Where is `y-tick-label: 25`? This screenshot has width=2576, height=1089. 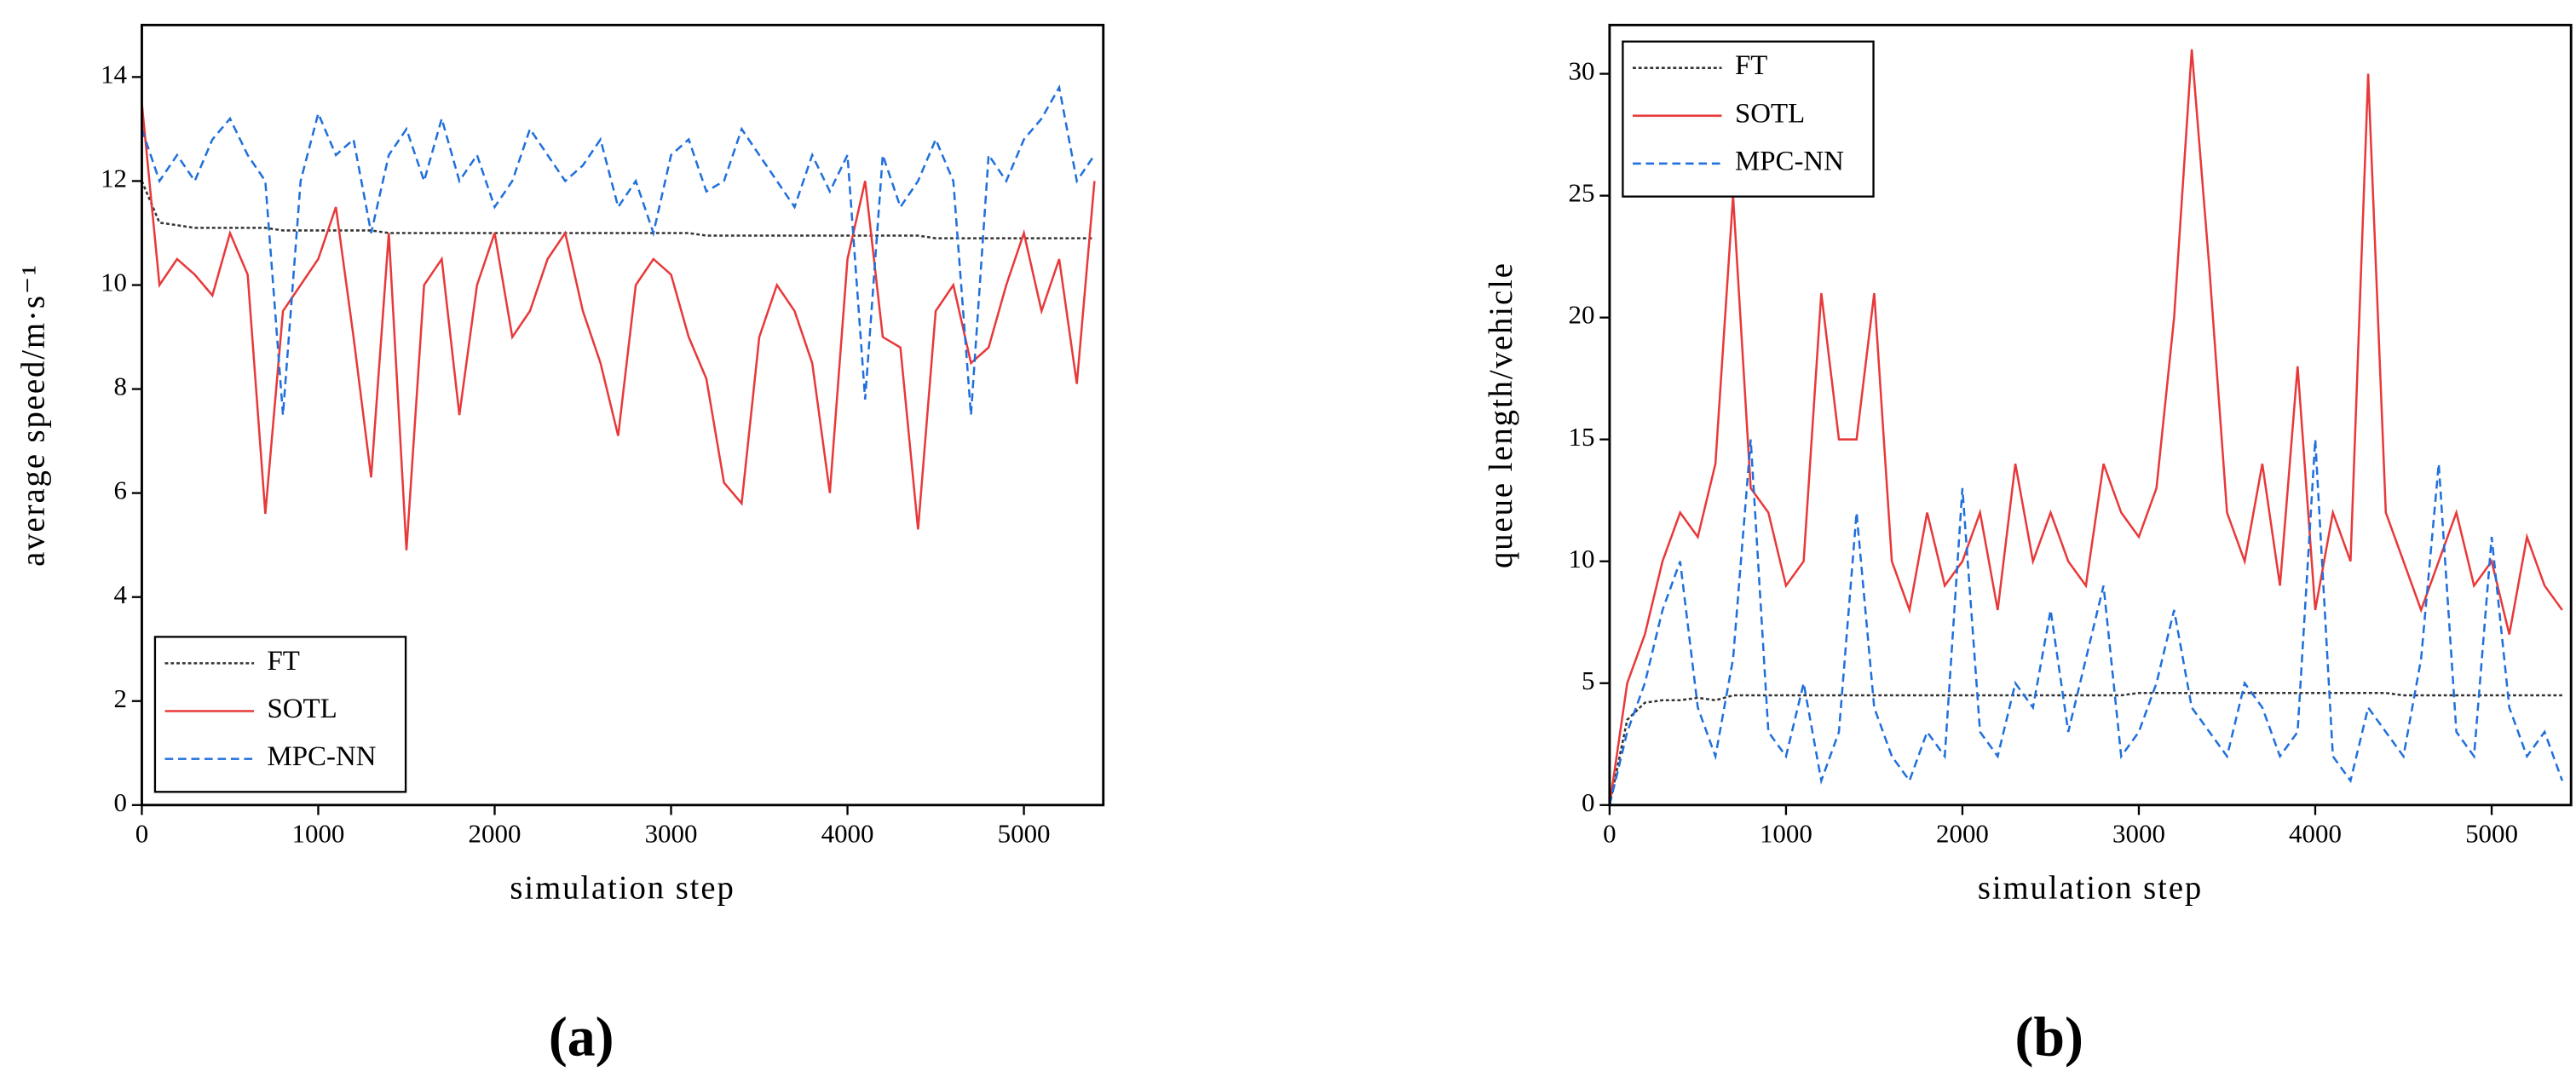 y-tick-label: 25 is located at coordinates (1582, 193).